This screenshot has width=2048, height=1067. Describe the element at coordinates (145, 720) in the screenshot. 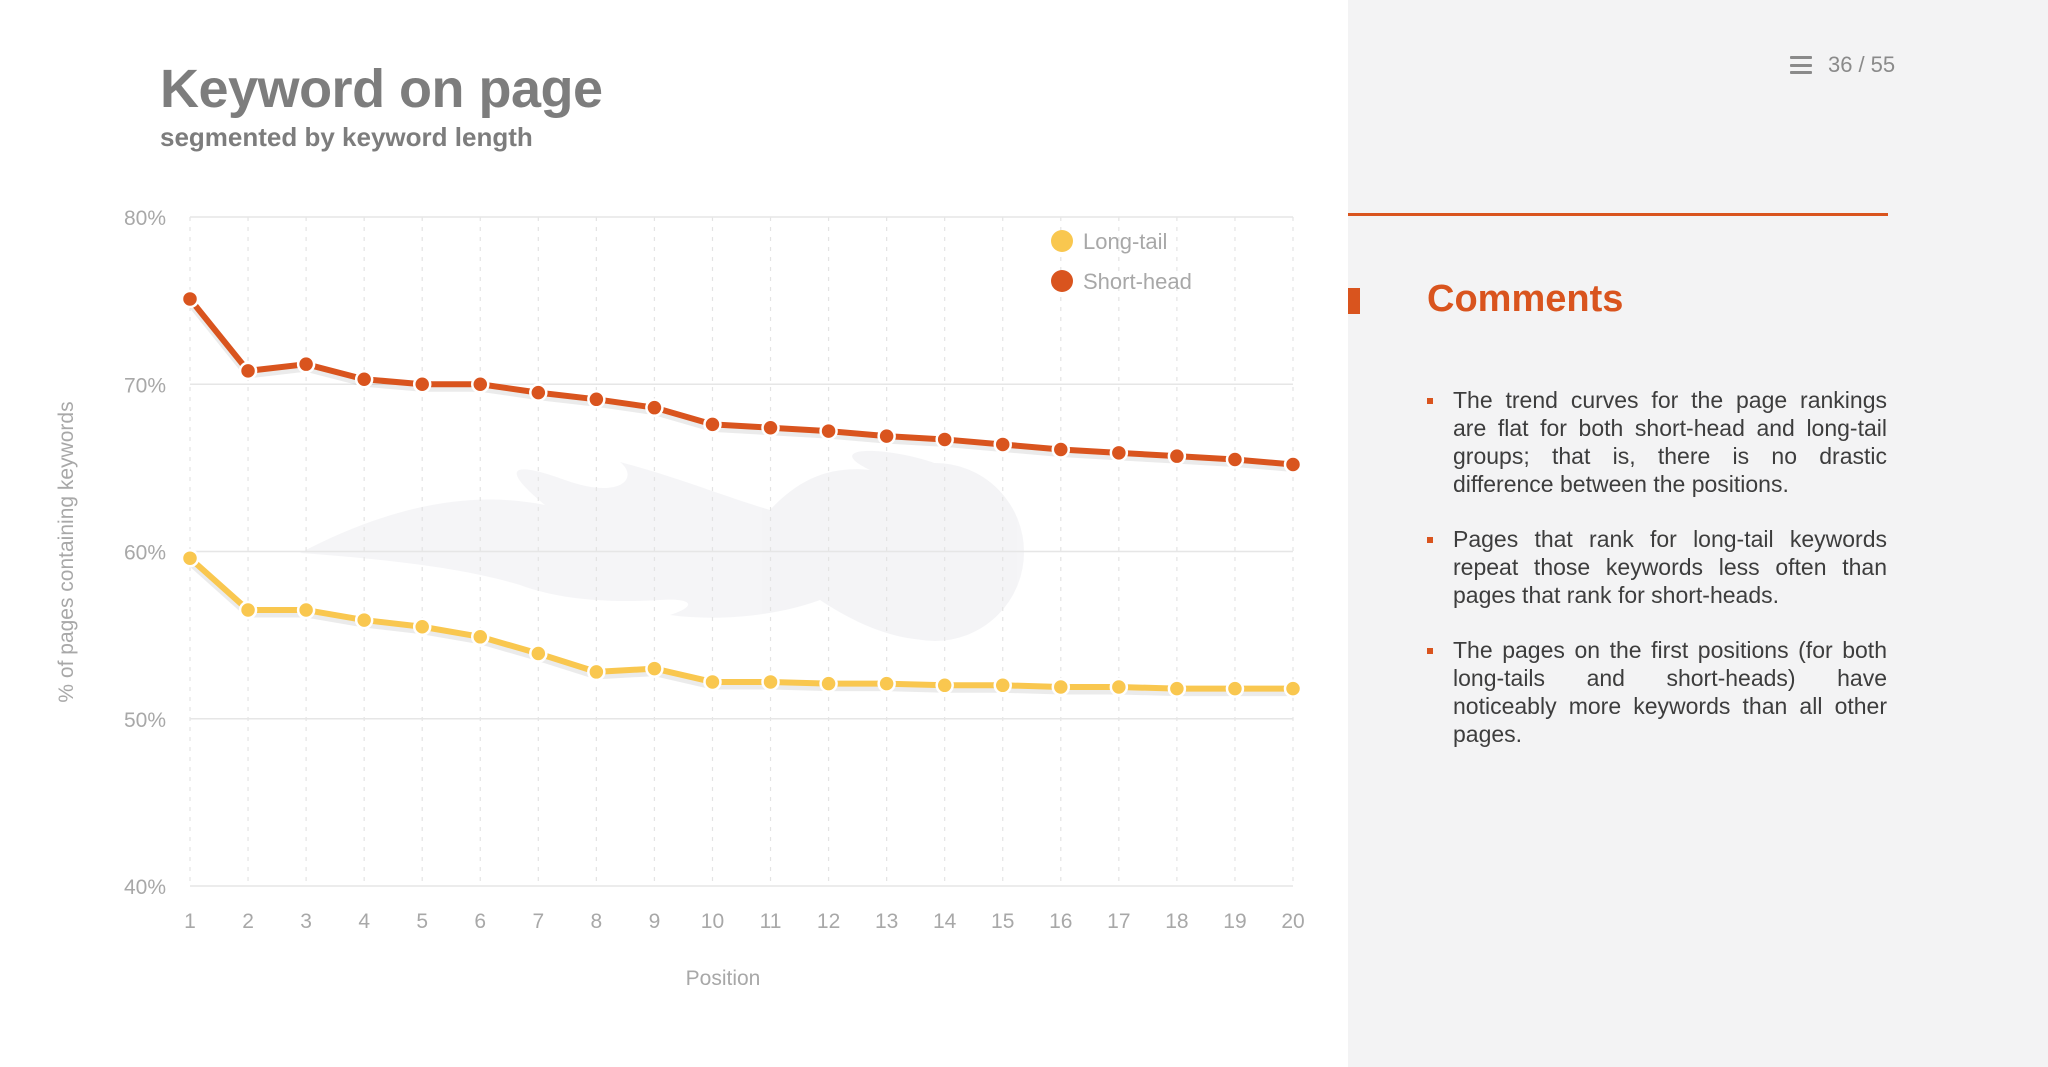

I see `y-tick-label: 50%` at that location.